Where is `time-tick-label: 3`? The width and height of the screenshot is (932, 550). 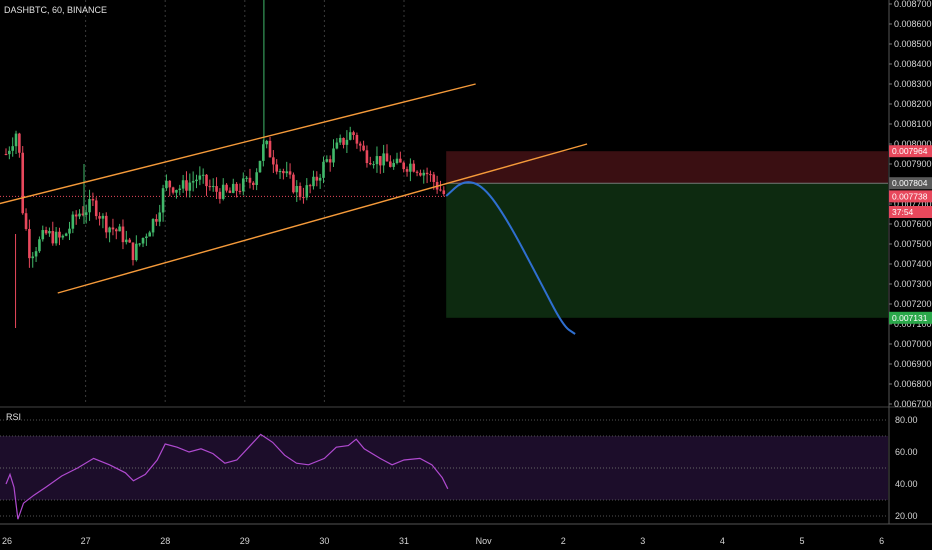 time-tick-label: 3 is located at coordinates (642, 541).